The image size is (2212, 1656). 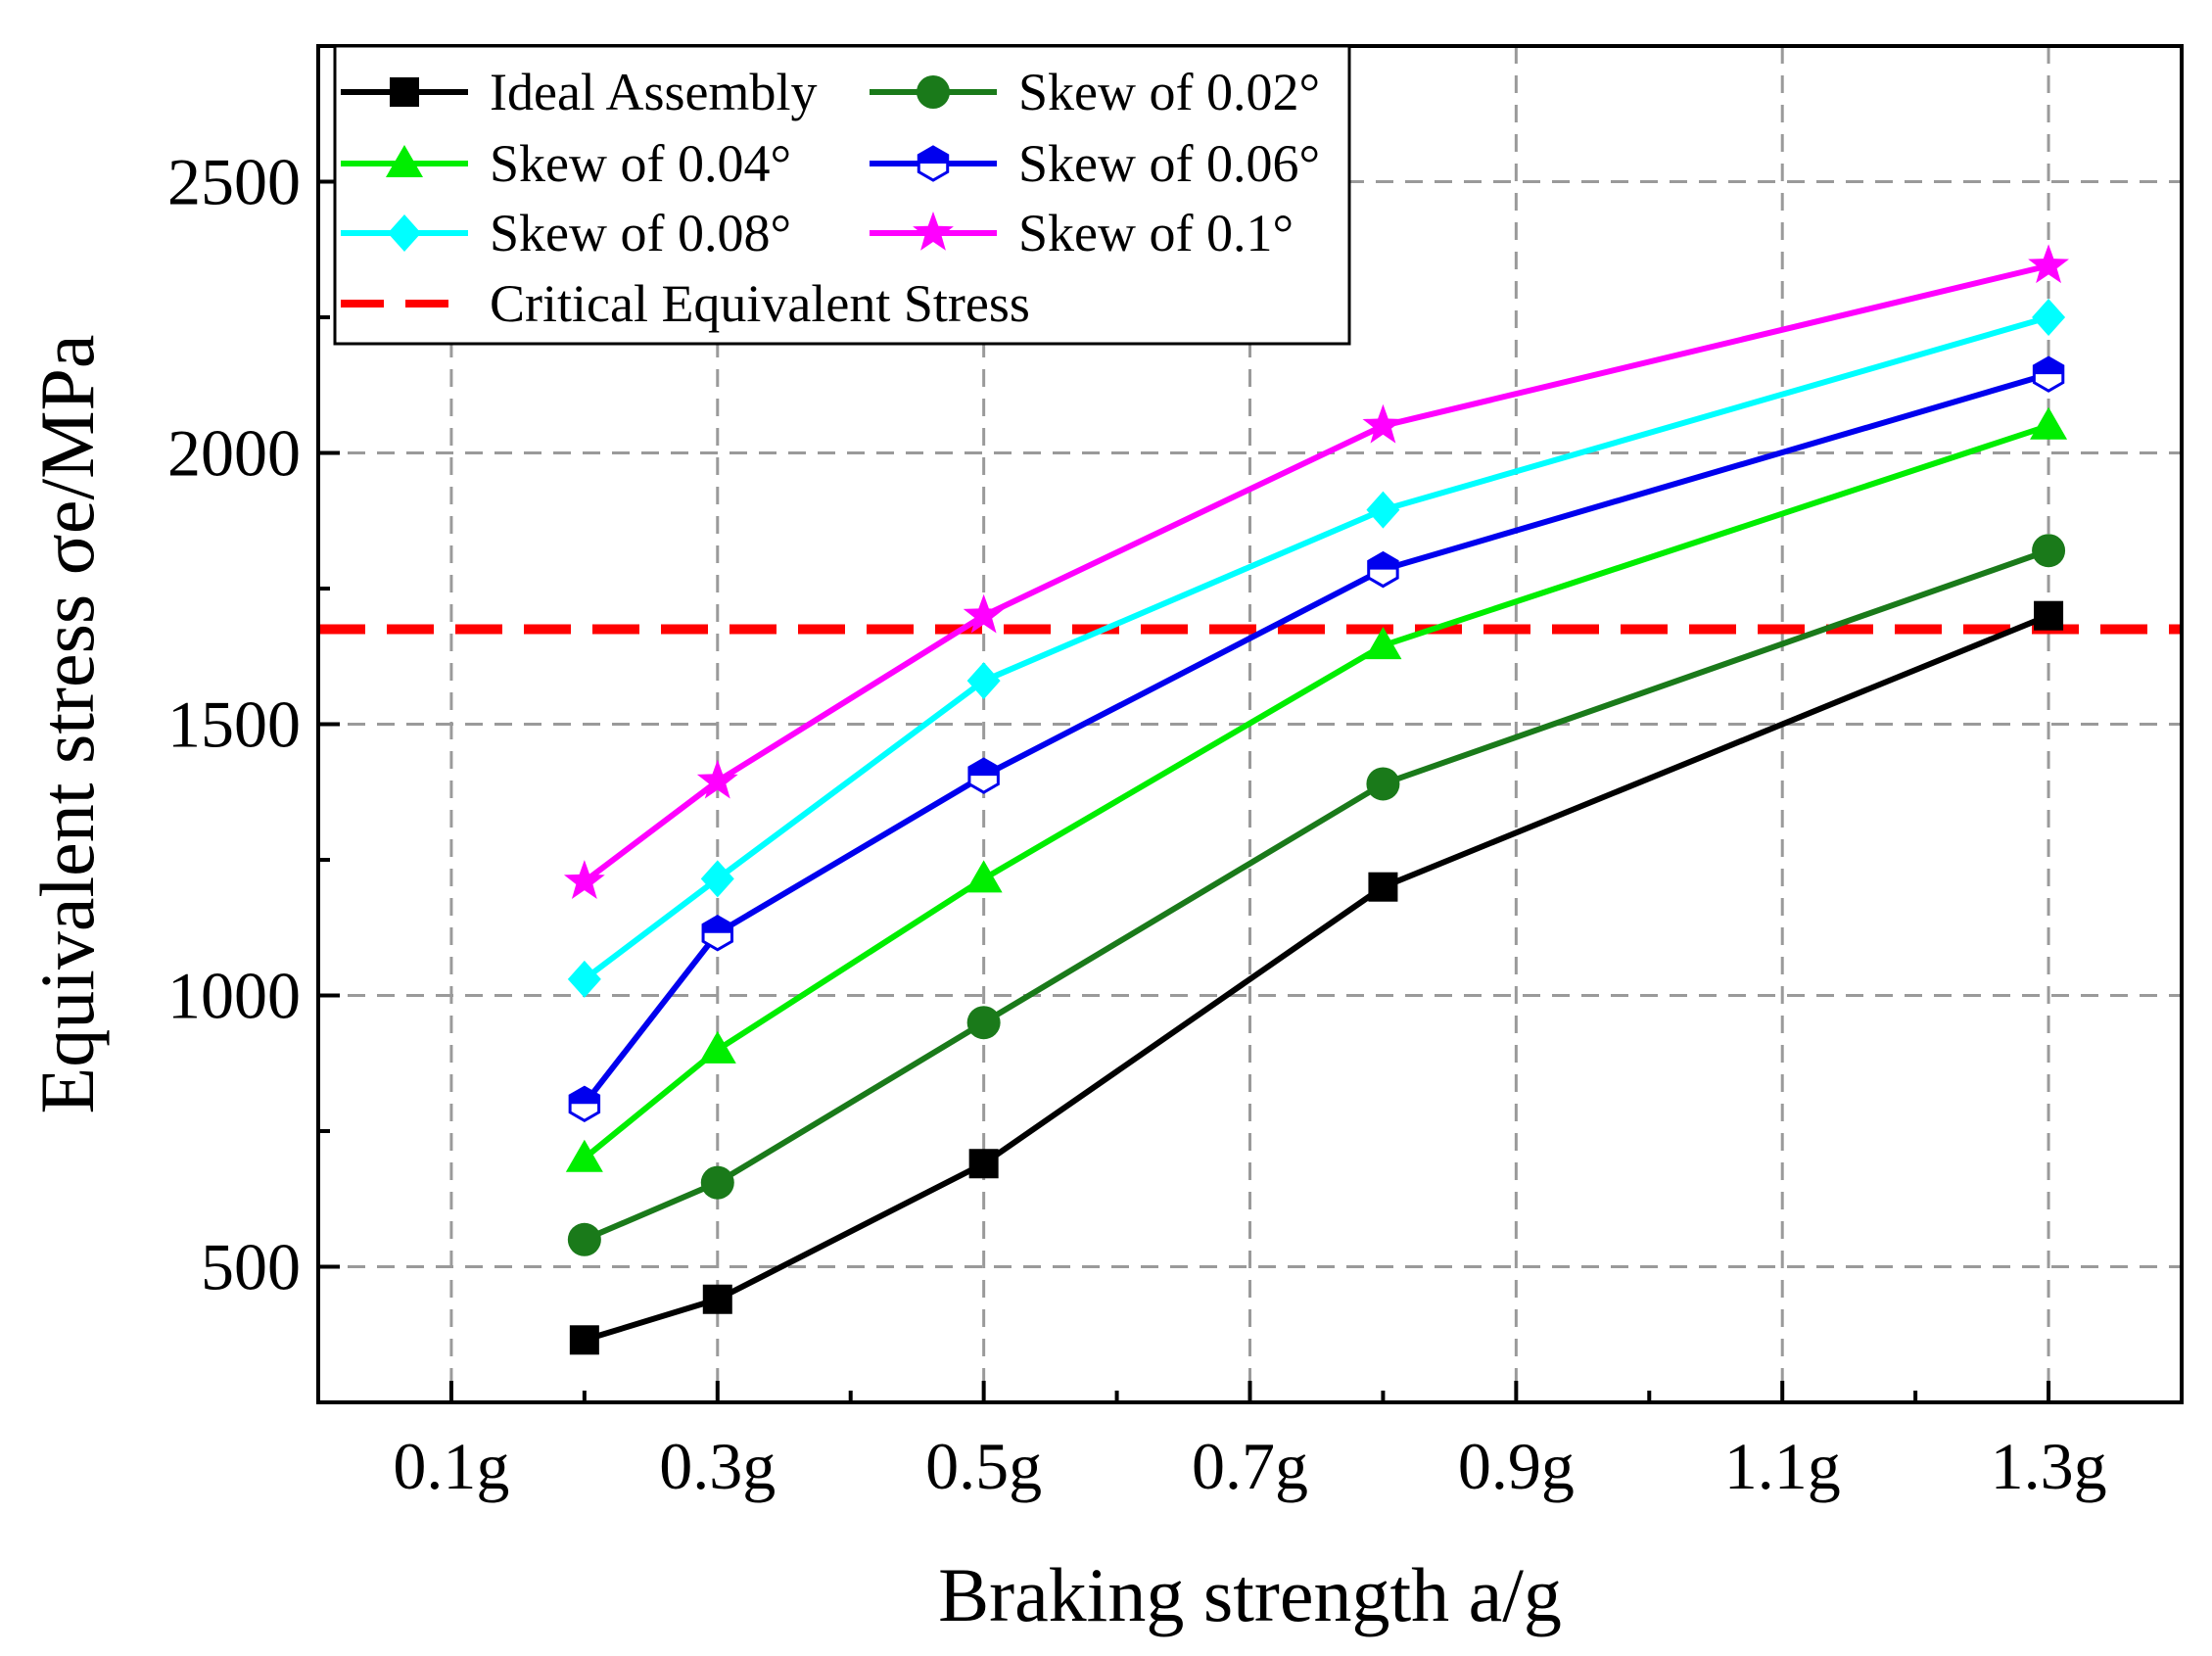 What do you see at coordinates (1782, 1466) in the screenshot?
I see `x-tick-label: 1.1g` at bounding box center [1782, 1466].